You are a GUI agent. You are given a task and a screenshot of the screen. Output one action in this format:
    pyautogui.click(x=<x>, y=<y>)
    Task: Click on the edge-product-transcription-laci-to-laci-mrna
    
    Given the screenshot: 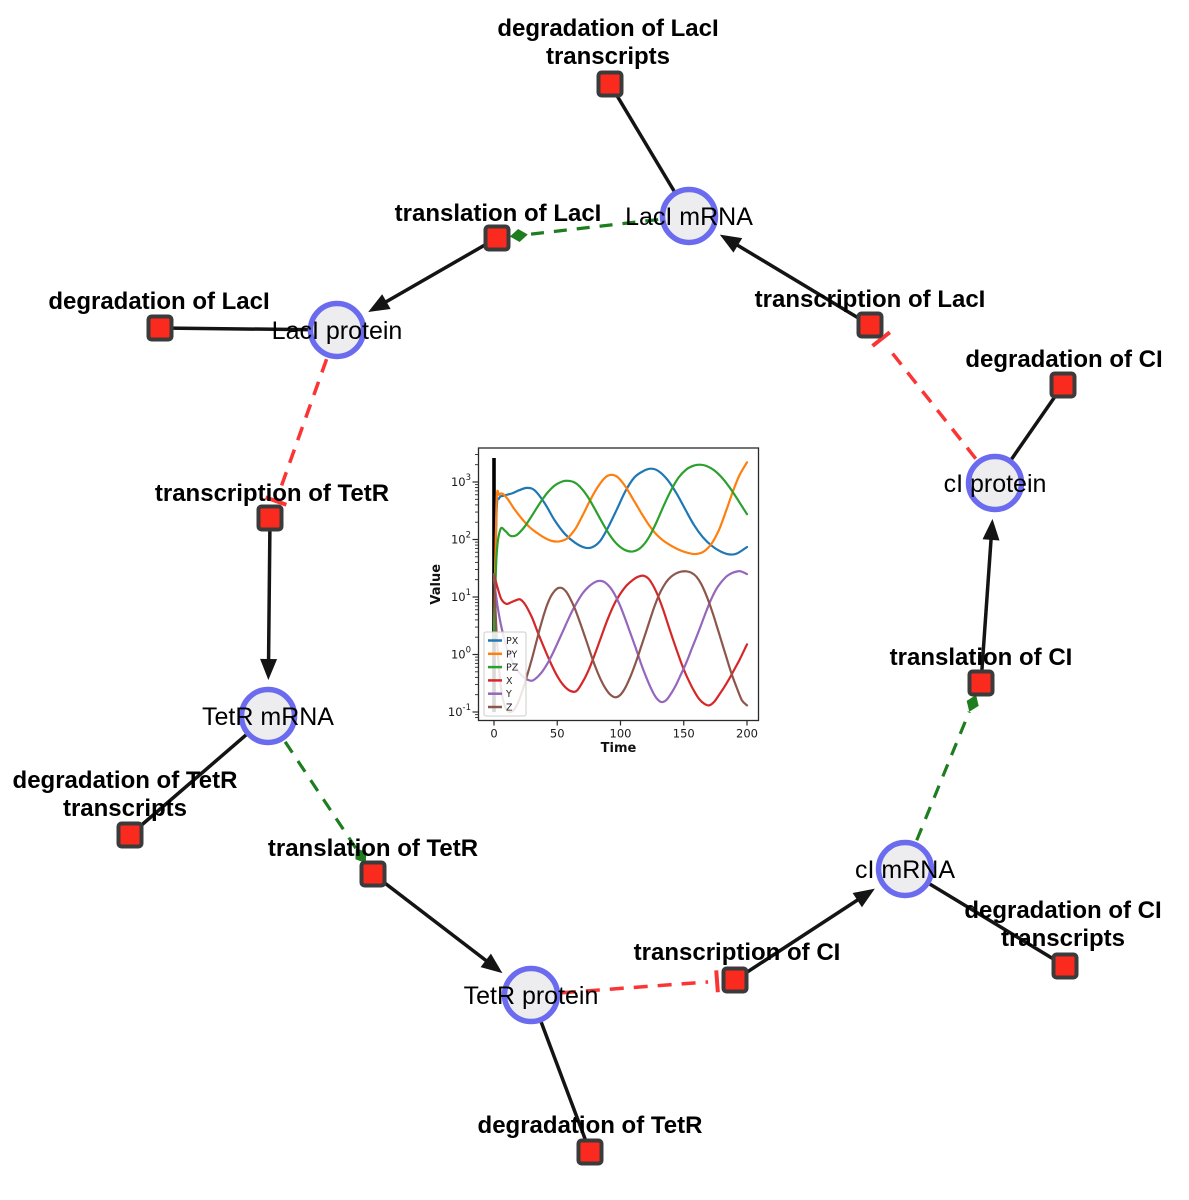 What is the action you would take?
    pyautogui.click(x=795, y=280)
    